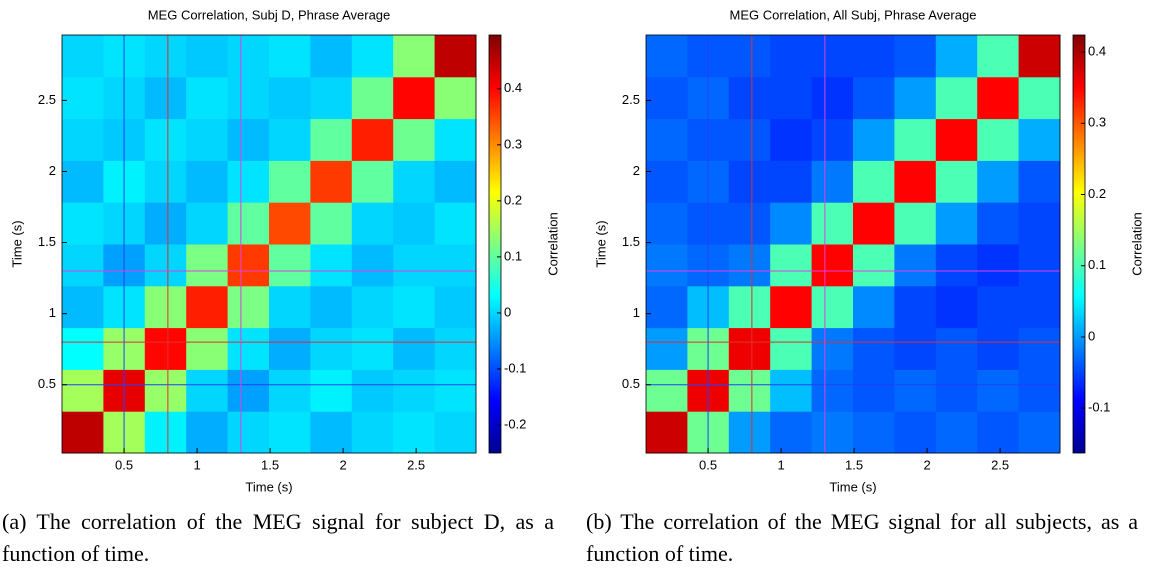  I want to click on y-tick-label: 2.5, so click(47, 99).